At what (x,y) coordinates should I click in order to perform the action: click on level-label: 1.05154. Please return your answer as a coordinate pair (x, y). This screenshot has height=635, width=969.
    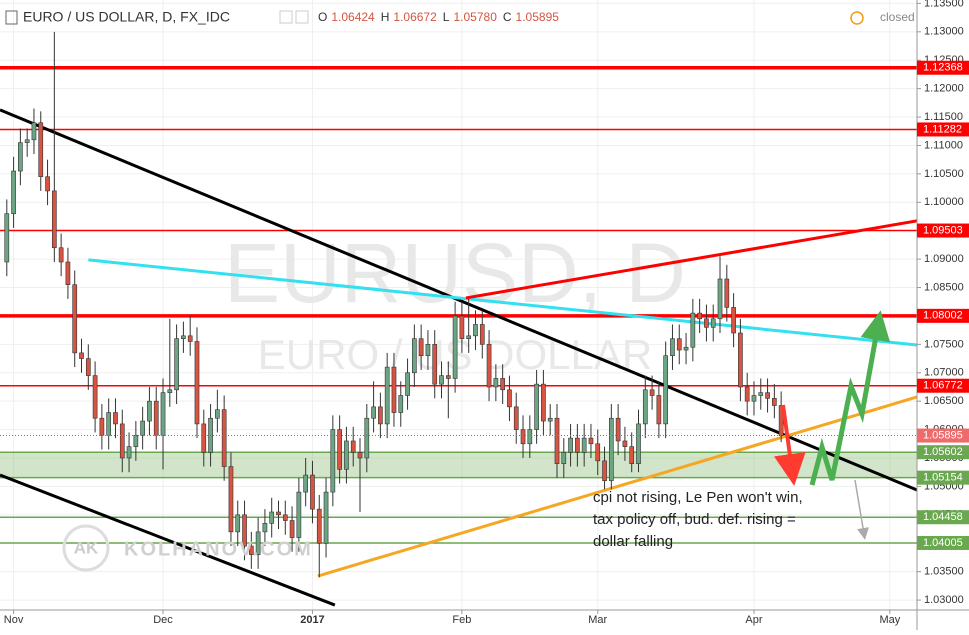
    Looking at the image, I should click on (943, 478).